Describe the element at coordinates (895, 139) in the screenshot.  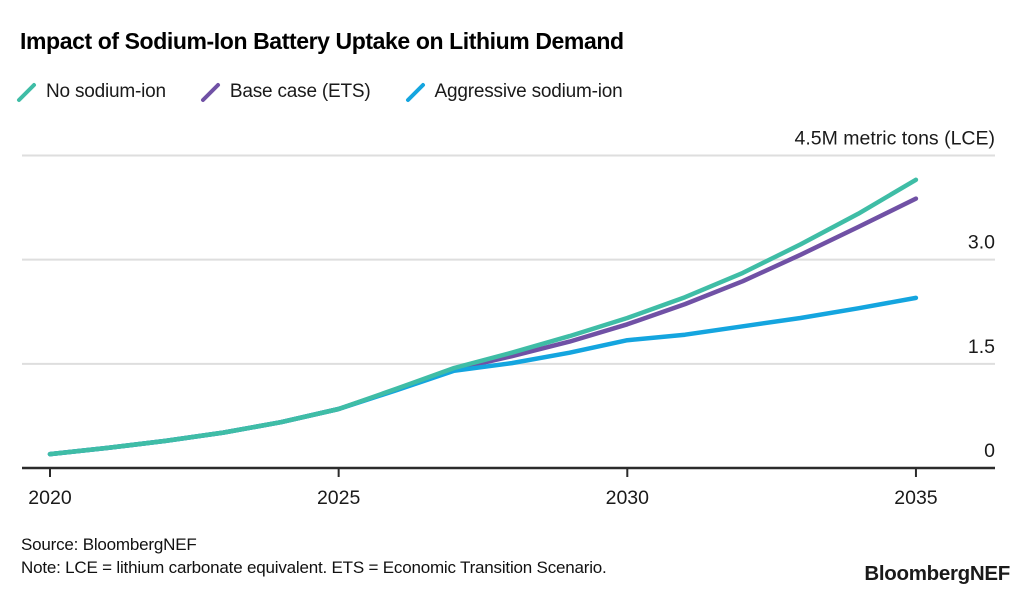
I see `y-tick-label: 4.5M metric tons (LCE)` at that location.